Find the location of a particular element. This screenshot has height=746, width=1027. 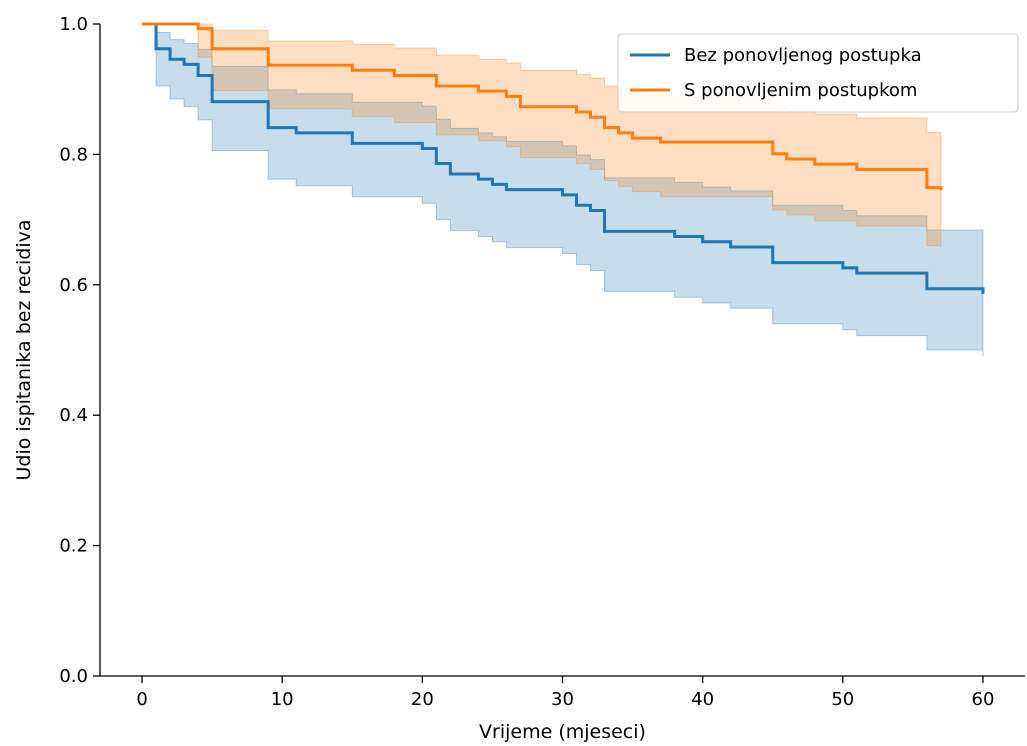

y-axis-label: Udio ispitanika bez recidiva is located at coordinates (24, 350).